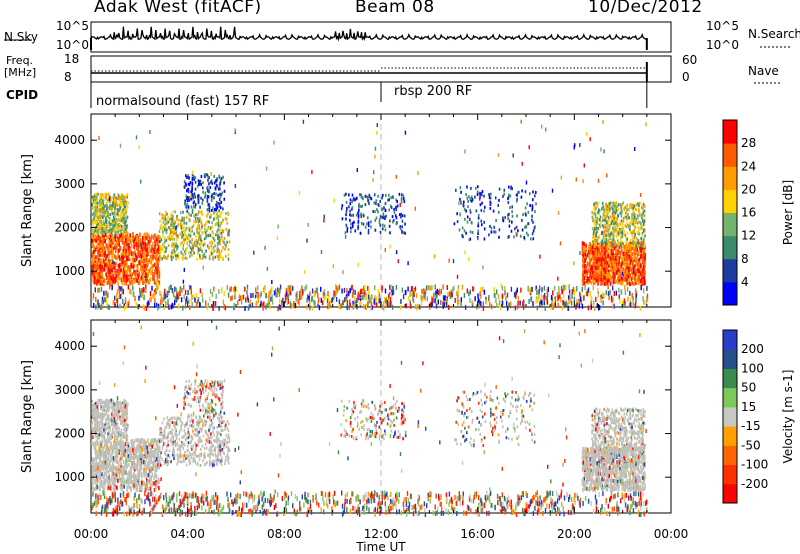  What do you see at coordinates (722, 45) in the screenshot?
I see `noise-tick-low-right: 10^0` at bounding box center [722, 45].